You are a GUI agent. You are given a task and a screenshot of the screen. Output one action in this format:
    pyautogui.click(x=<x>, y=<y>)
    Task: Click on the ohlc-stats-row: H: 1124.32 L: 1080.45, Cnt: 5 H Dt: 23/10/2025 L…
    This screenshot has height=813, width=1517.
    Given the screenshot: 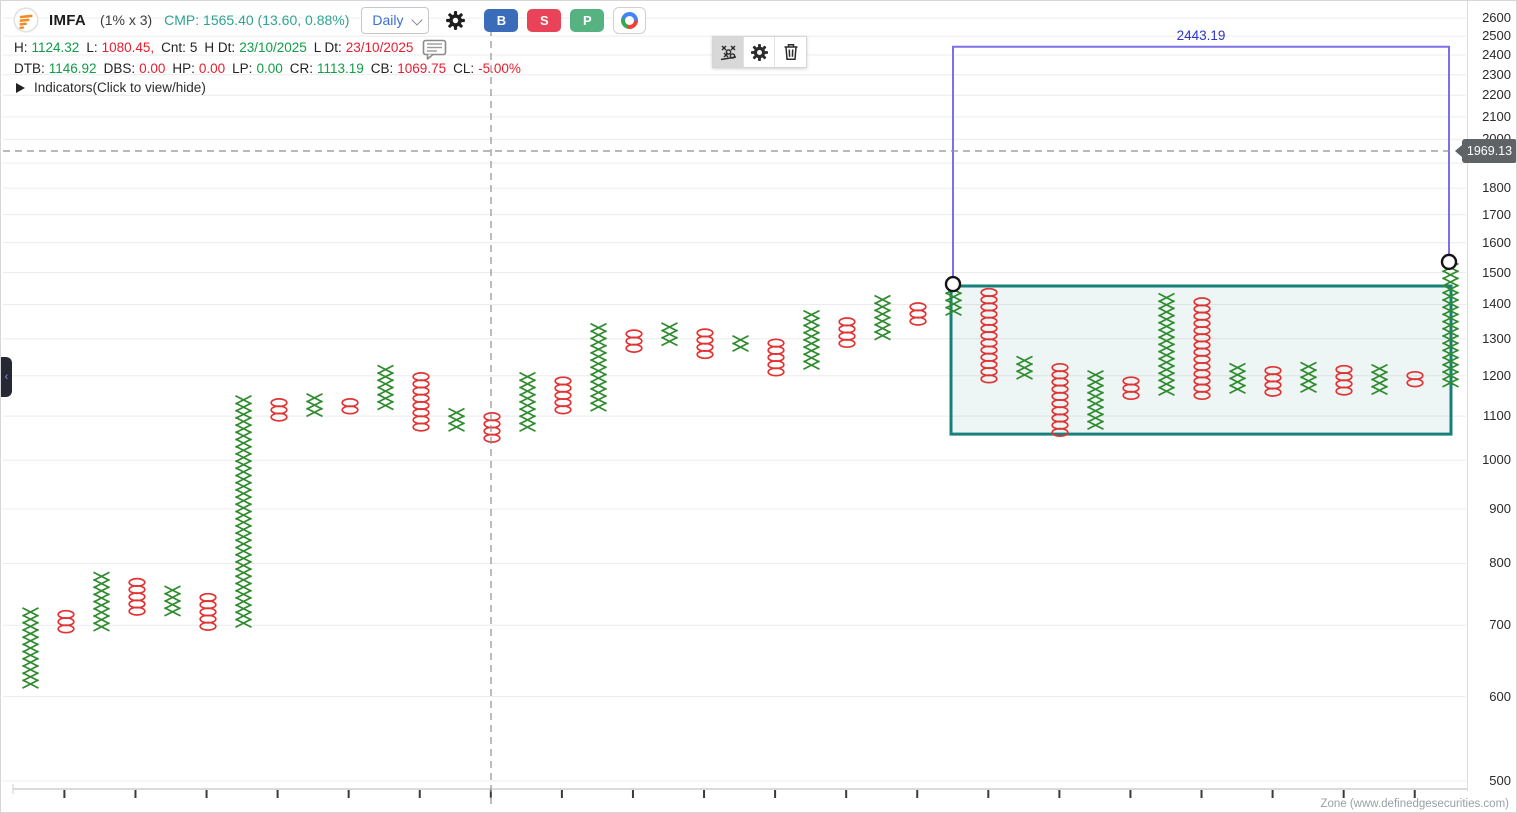 What is the action you would take?
    pyautogui.click(x=217, y=47)
    